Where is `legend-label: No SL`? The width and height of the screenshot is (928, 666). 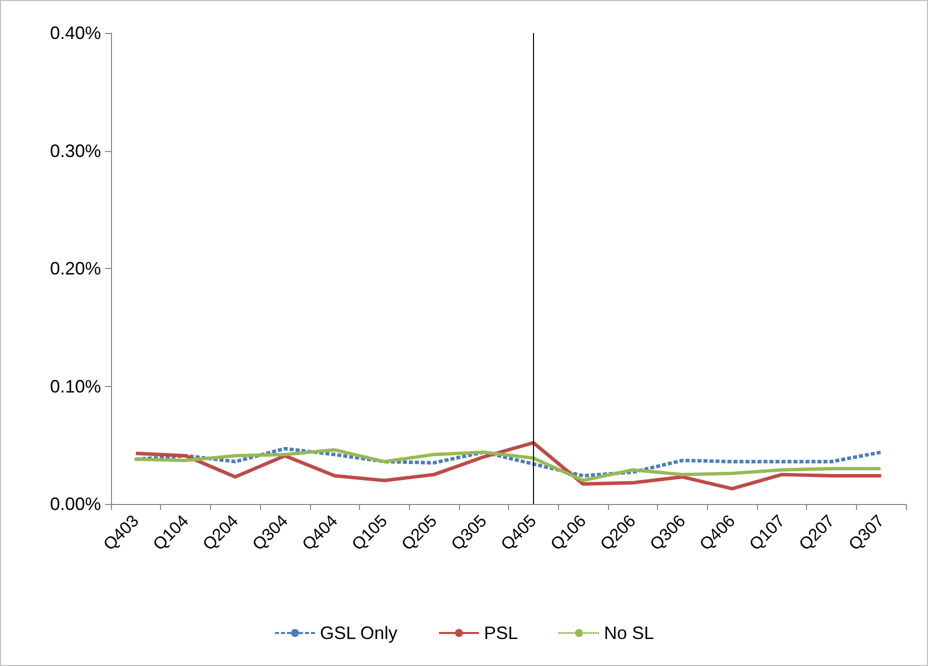
legend-label: No SL is located at coordinates (629, 633).